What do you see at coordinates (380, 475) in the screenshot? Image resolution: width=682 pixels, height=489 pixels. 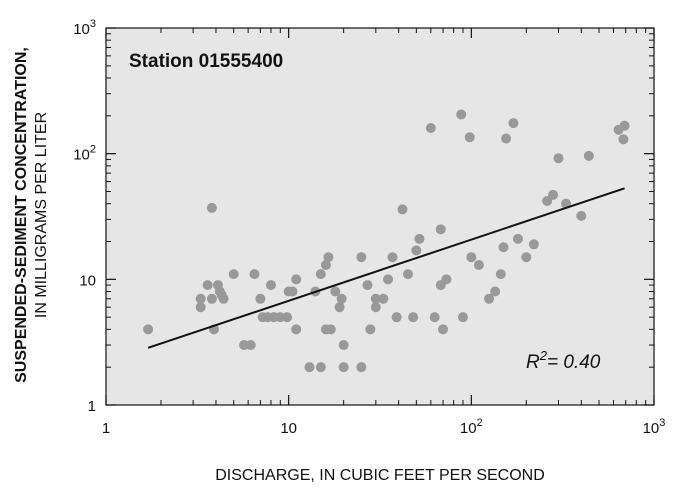 I see `x-axis-title: DISCHARGE, IN CUBIC FEET PER SECOND` at bounding box center [380, 475].